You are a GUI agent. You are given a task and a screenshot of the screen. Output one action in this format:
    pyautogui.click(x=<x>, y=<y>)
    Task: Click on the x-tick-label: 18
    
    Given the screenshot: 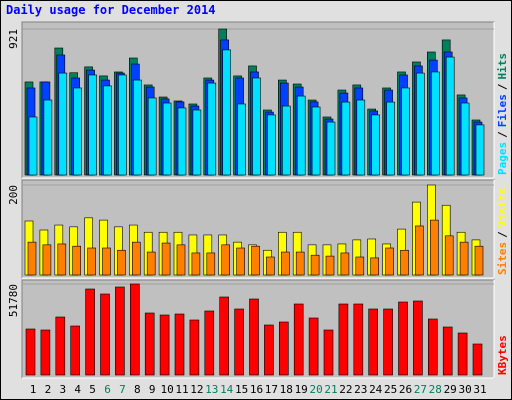 What is the action you would take?
    pyautogui.click(x=286, y=389)
    